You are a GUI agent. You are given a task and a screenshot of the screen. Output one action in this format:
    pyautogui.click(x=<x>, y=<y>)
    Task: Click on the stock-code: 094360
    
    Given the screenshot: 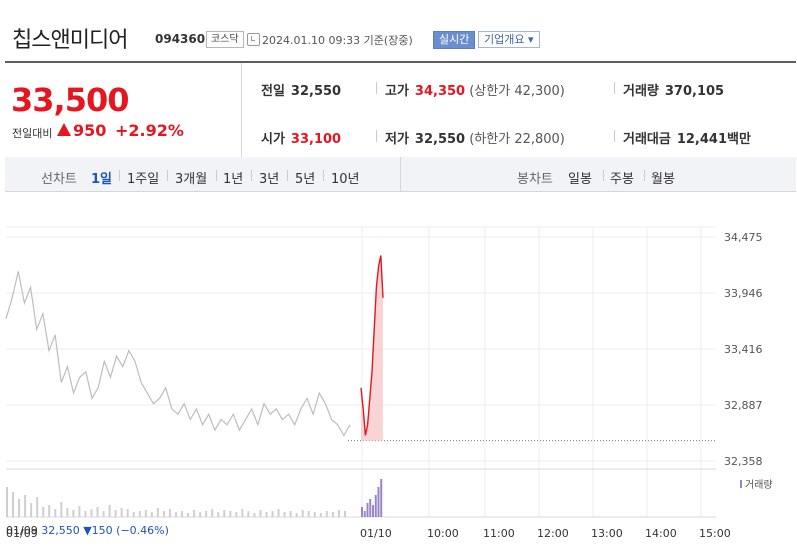 What is the action you would take?
    pyautogui.click(x=180, y=39)
    